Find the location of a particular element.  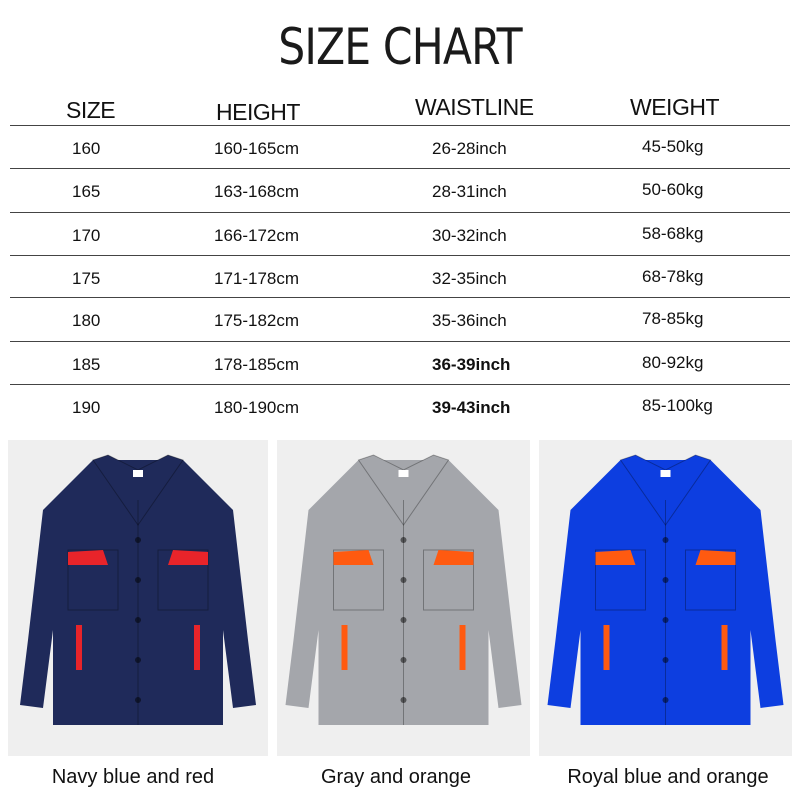

waistline-cell: 36-39inch is located at coordinates (471, 364).